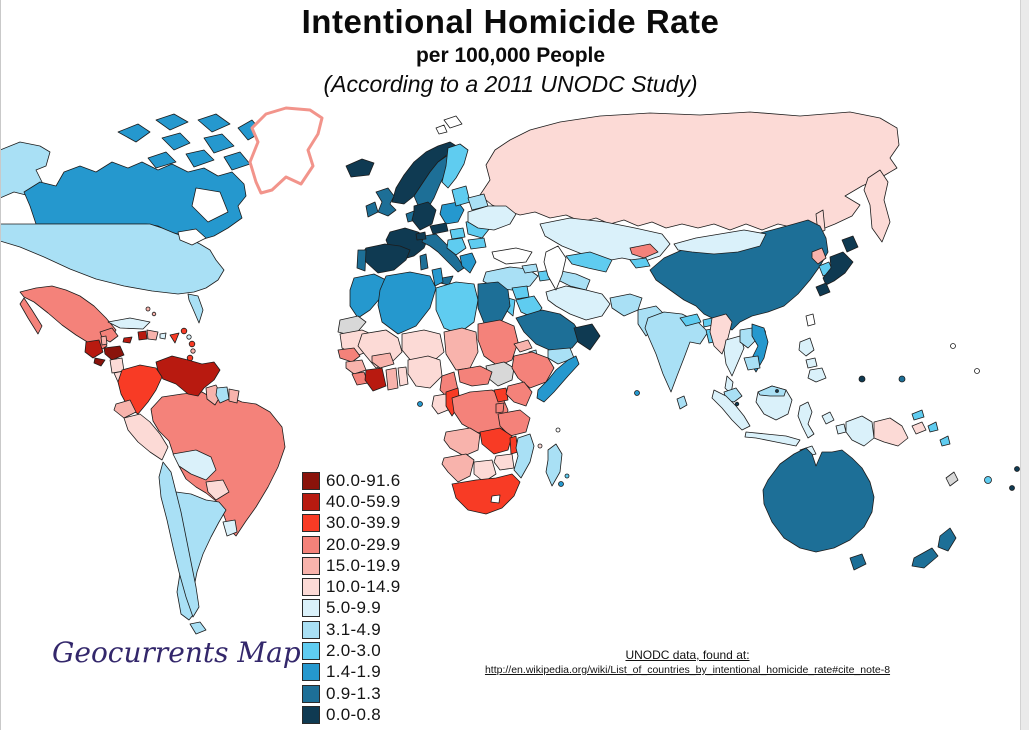  I want to click on region-brunei, so click(777, 391).